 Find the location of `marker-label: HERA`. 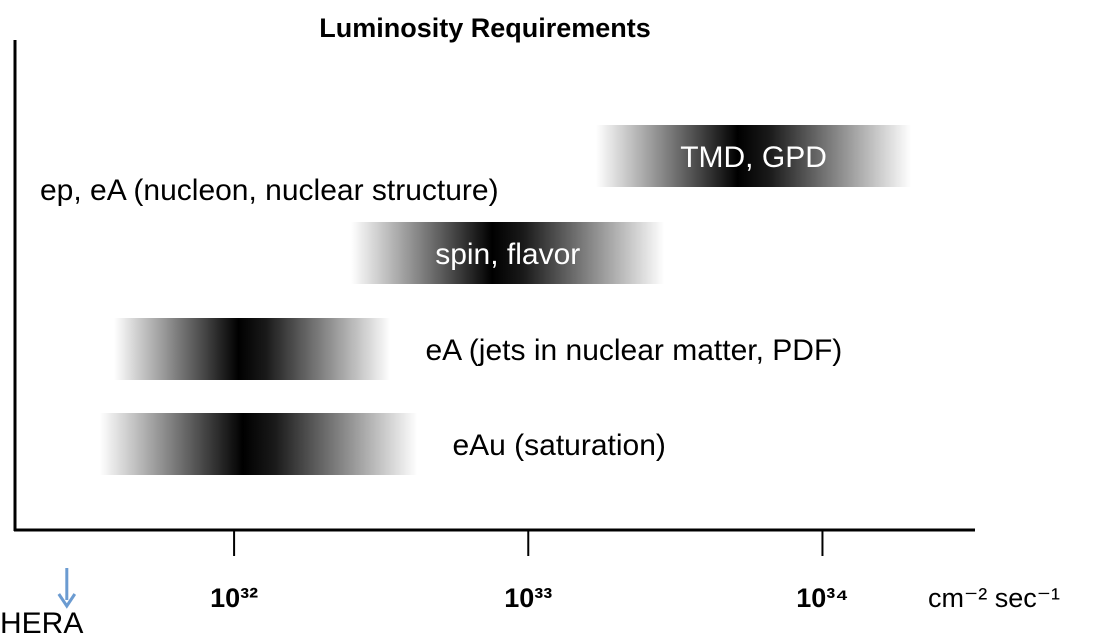

marker-label: HERA is located at coordinates (41, 623).